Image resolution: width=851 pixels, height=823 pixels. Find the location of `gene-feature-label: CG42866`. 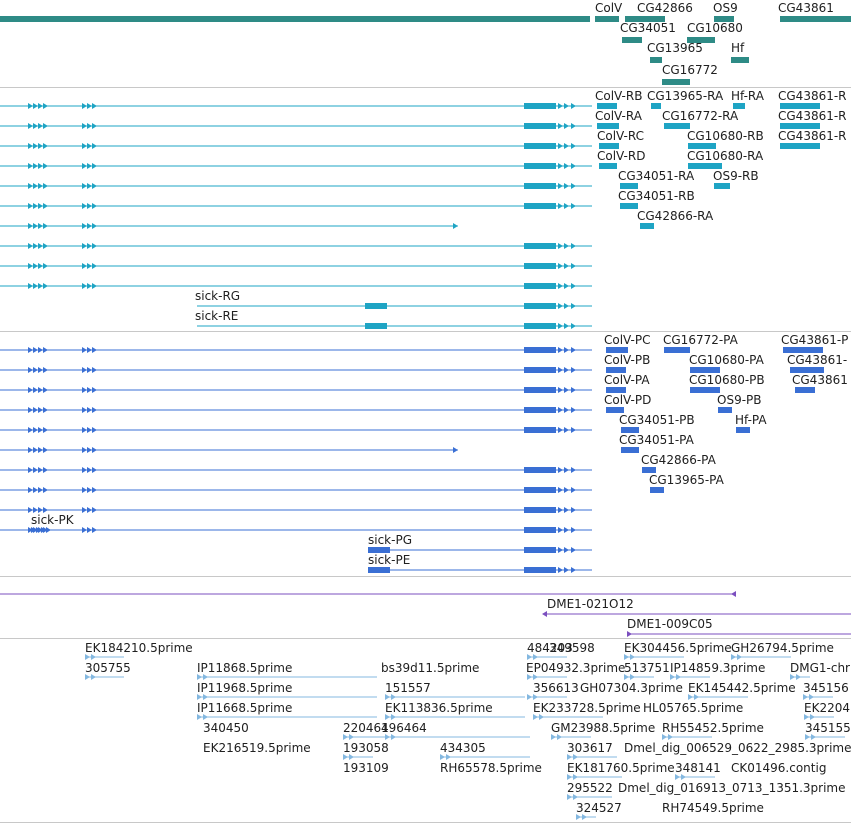

gene-feature-label: CG42866 is located at coordinates (665, 8).